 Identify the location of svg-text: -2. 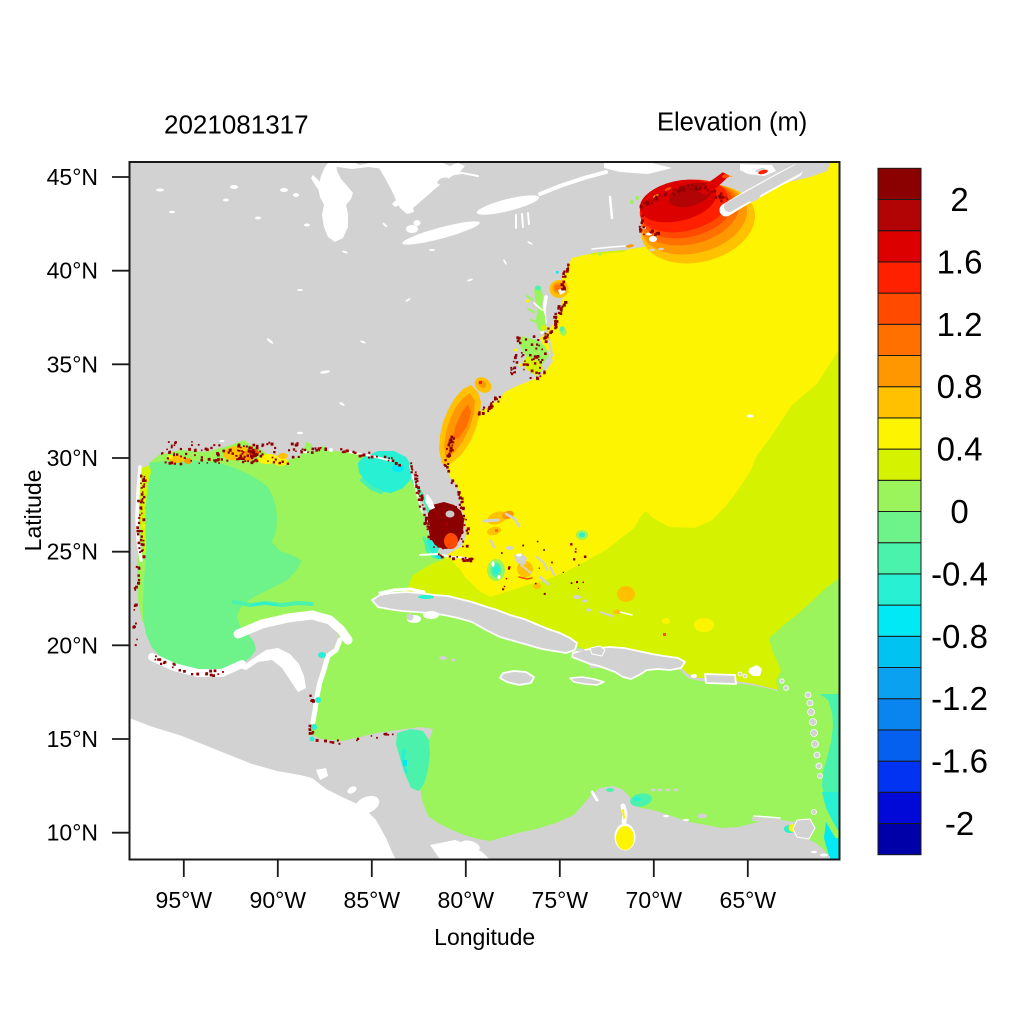
(959, 823).